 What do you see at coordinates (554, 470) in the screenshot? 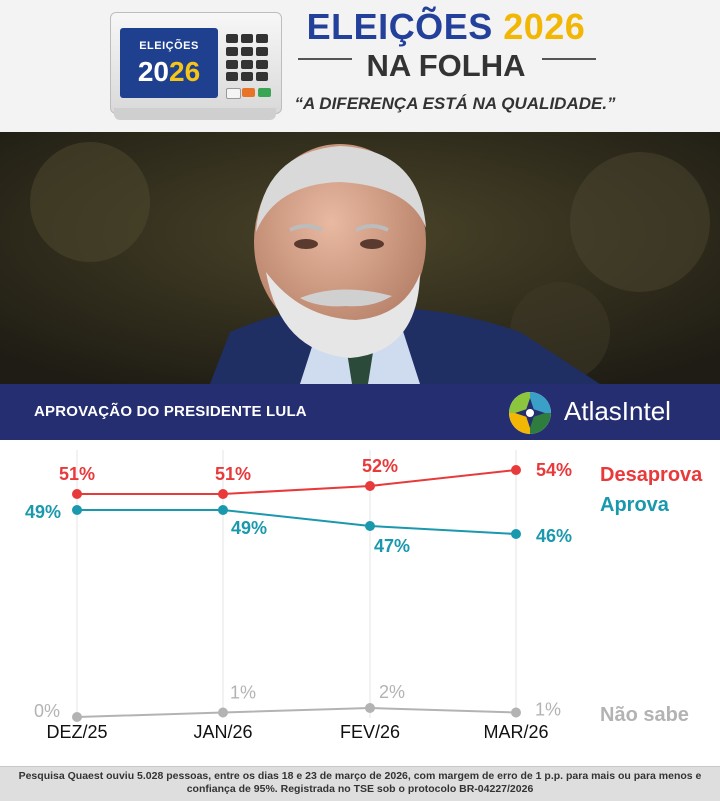
I see `data-label: 54%` at bounding box center [554, 470].